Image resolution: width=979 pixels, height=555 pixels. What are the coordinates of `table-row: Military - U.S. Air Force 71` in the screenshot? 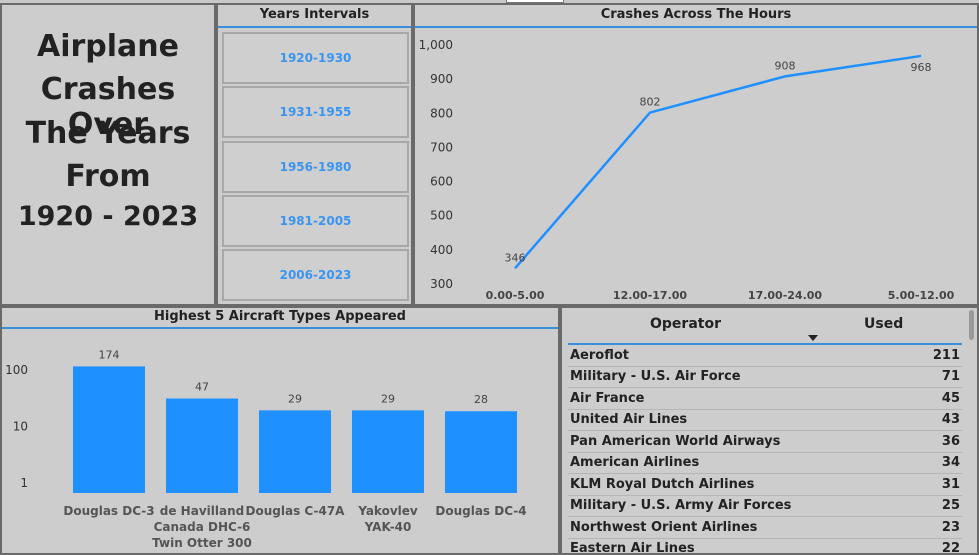 It's located at (765, 377).